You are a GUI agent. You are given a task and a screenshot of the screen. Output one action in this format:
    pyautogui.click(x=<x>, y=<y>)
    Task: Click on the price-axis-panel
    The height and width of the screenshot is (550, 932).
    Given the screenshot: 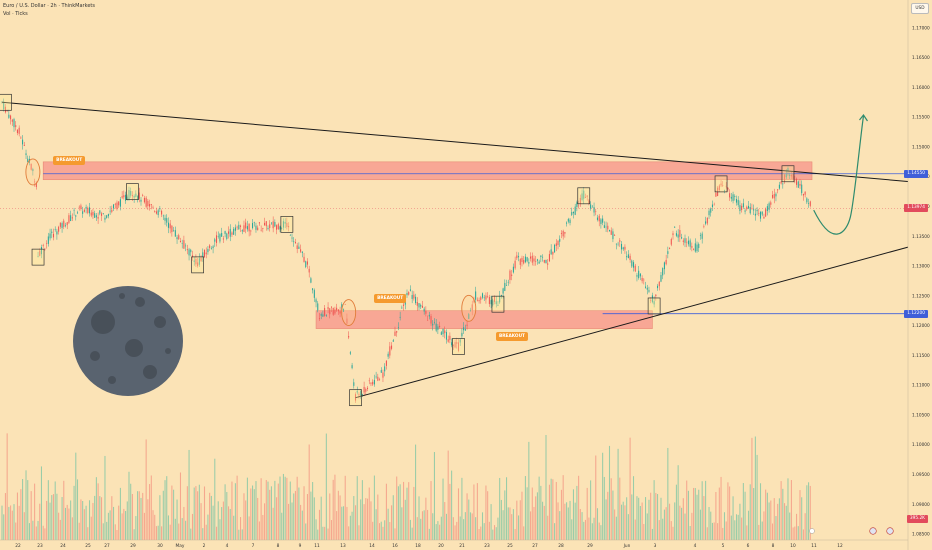 What is the action you would take?
    pyautogui.click(x=920, y=275)
    